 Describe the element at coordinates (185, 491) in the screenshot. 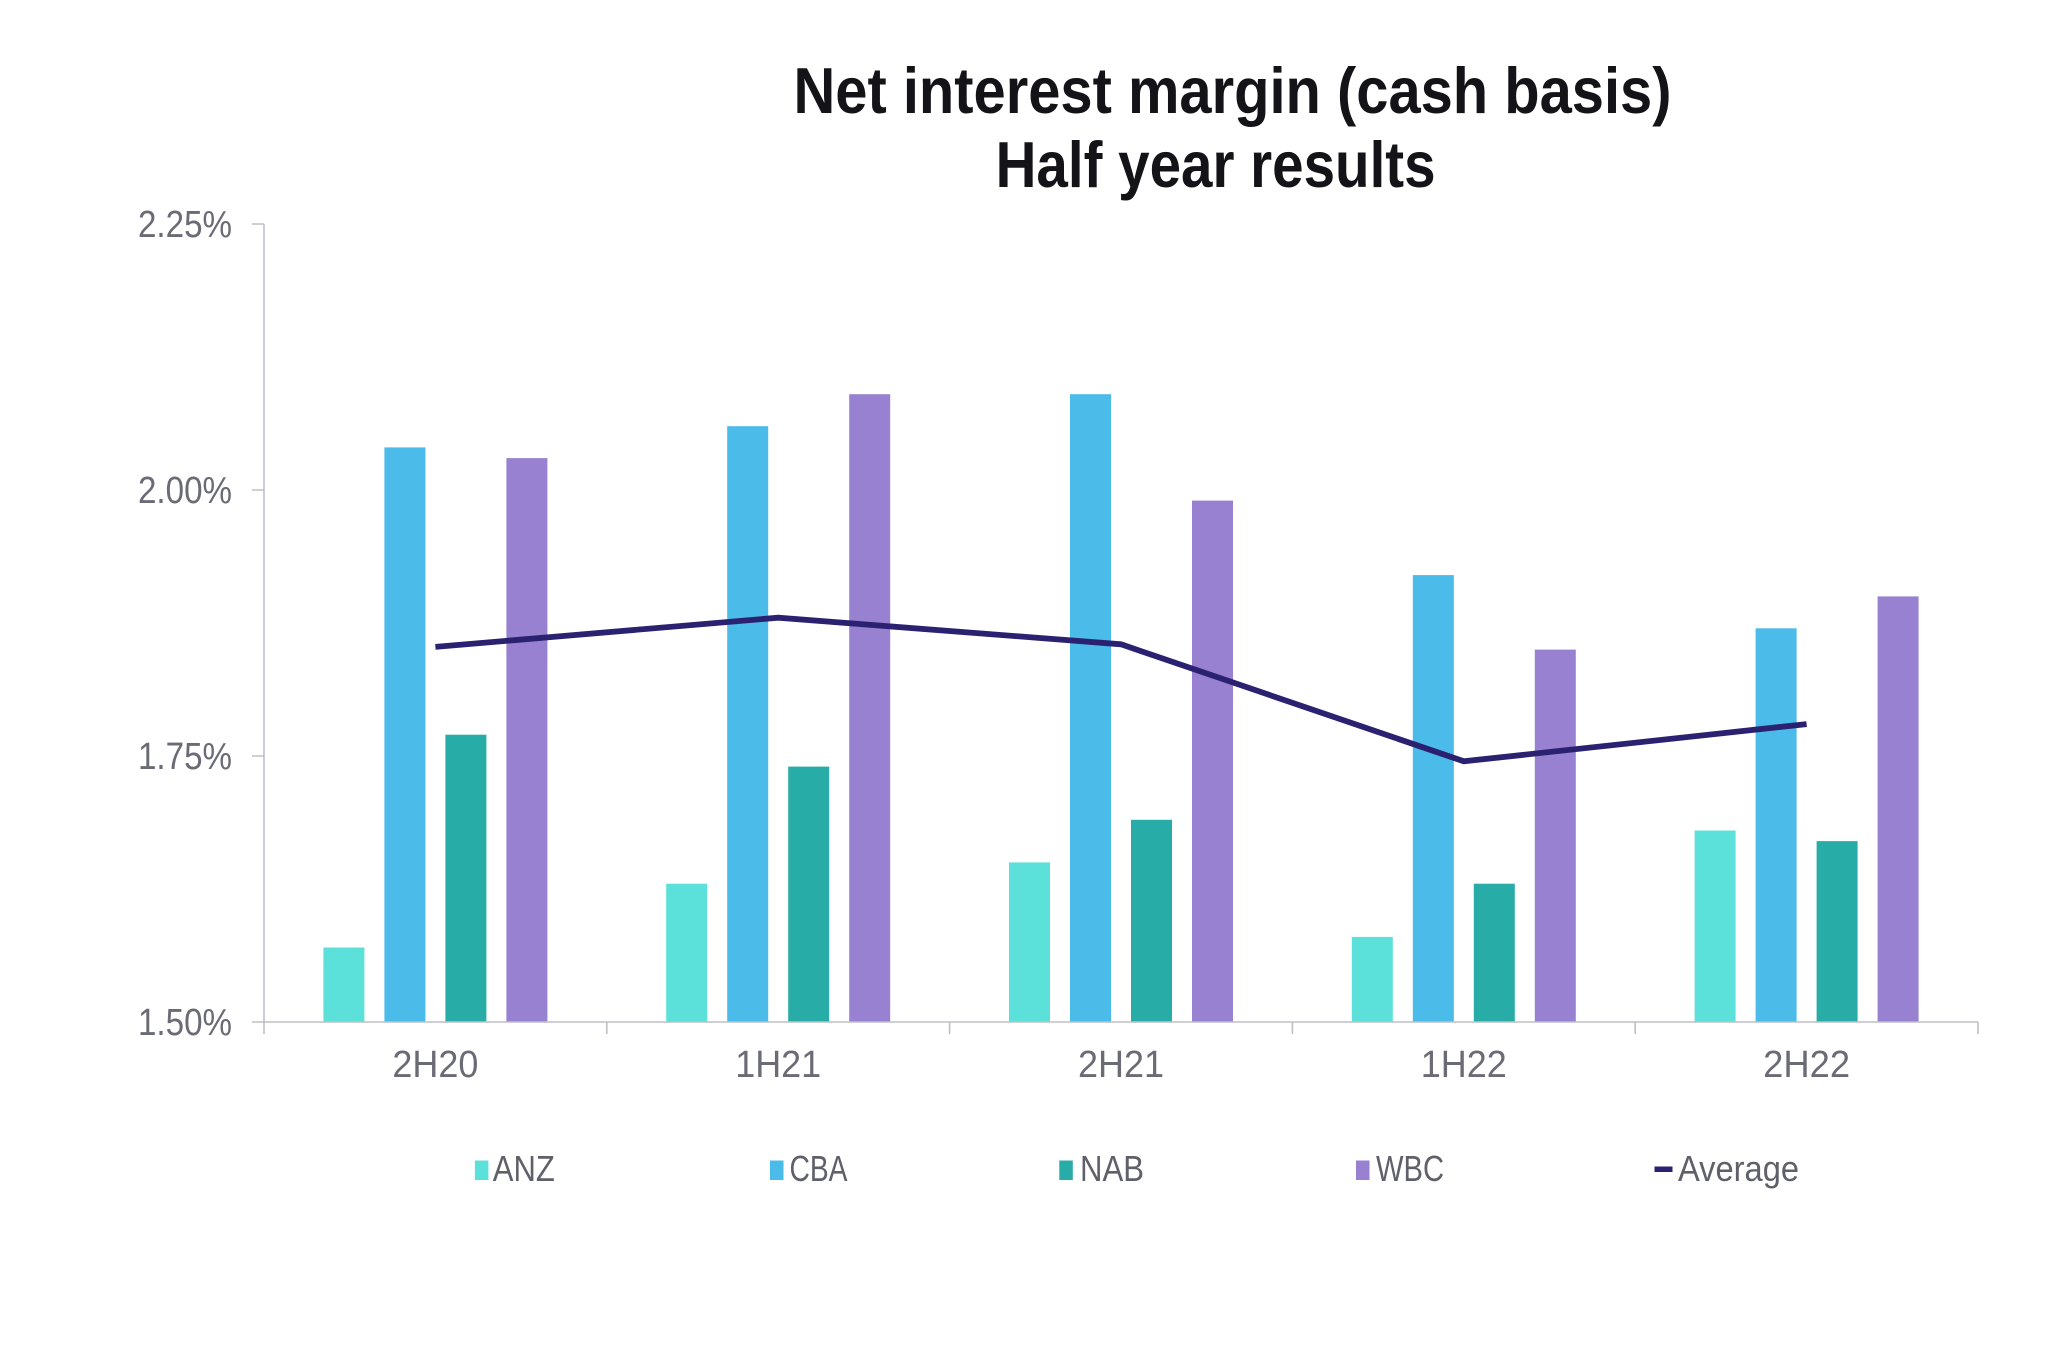

I see `svg-text: 2.00%` at that location.